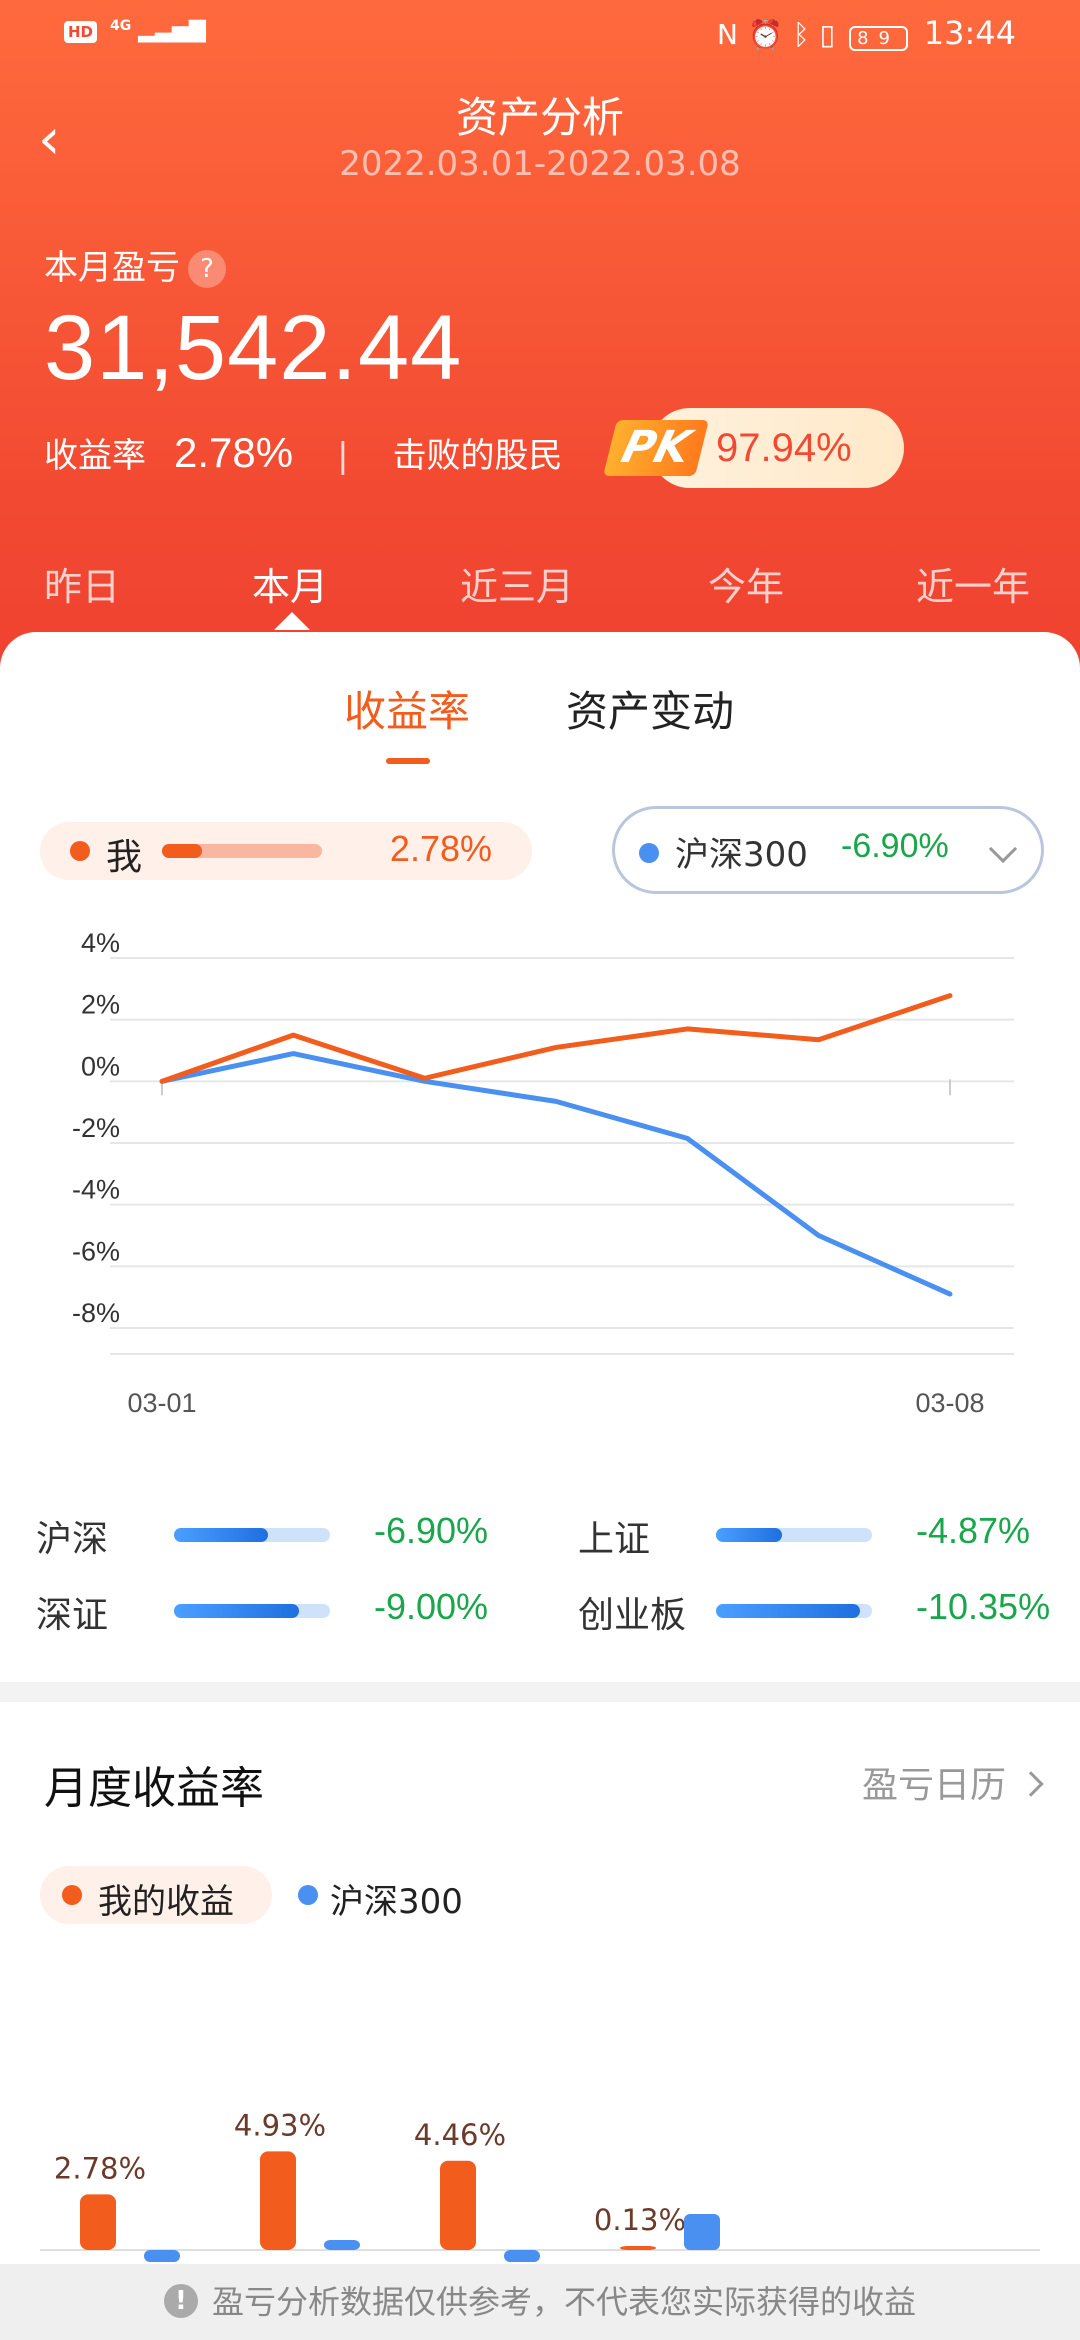 This screenshot has height=2340, width=1080. Describe the element at coordinates (161, 1403) in the screenshot. I see `x-tick-label: 03-01` at that location.